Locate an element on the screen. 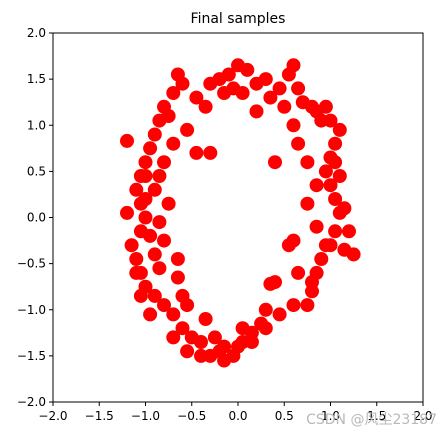 Image resolution: width=443 pixels, height=435 pixels. x-tick-label: −1.0 is located at coordinates (145, 416).